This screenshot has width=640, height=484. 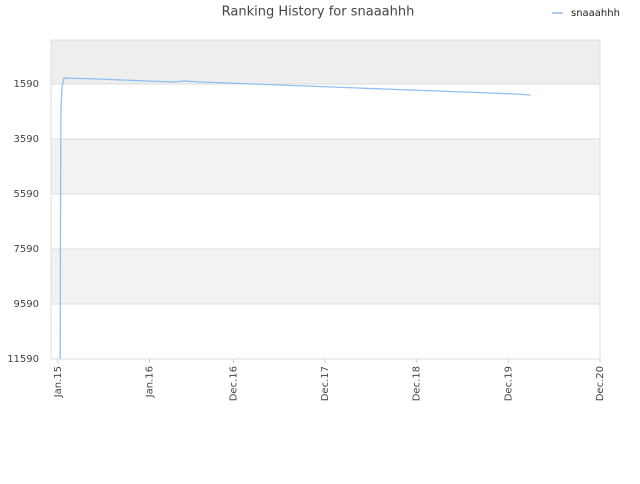 I want to click on chart-title: Ranking History for snaaahhh, so click(x=318, y=12).